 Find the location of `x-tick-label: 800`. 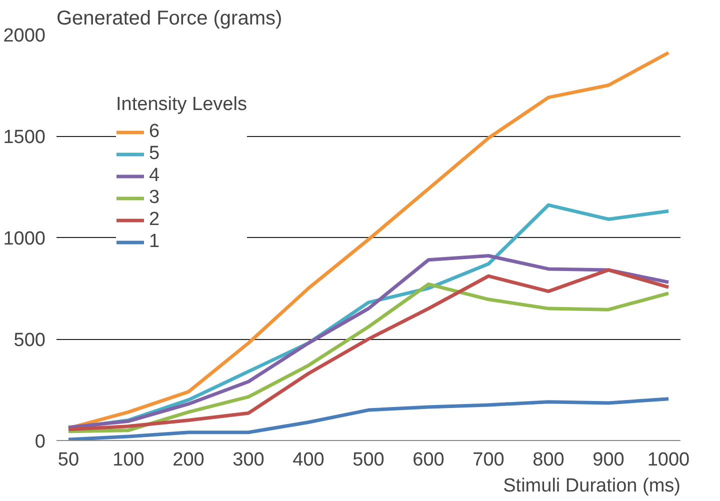

x-tick-label: 800 is located at coordinates (548, 460).